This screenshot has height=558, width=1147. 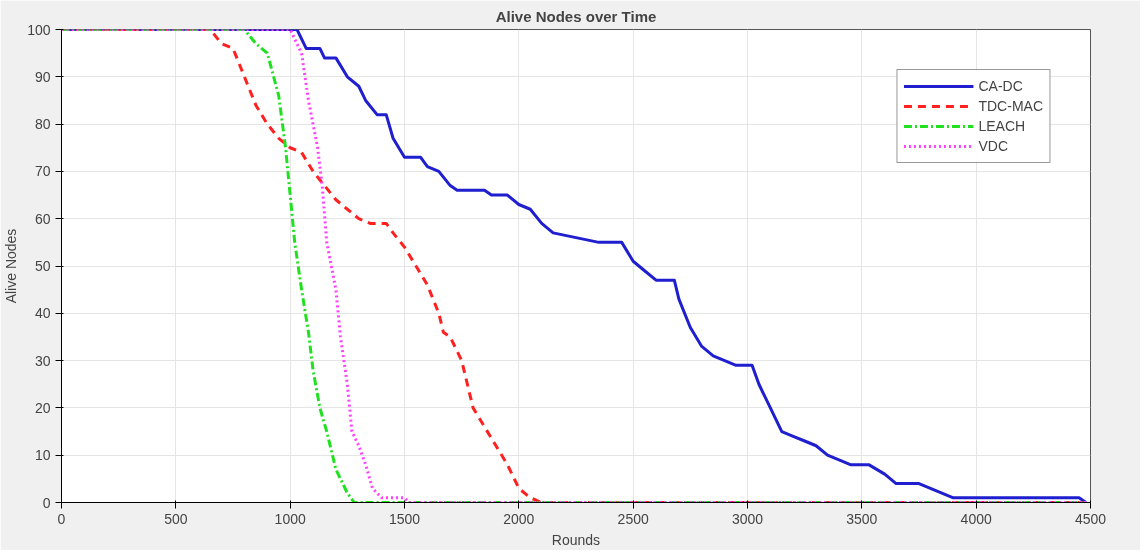 What do you see at coordinates (42, 360) in the screenshot?
I see `y-tick-label: 30` at bounding box center [42, 360].